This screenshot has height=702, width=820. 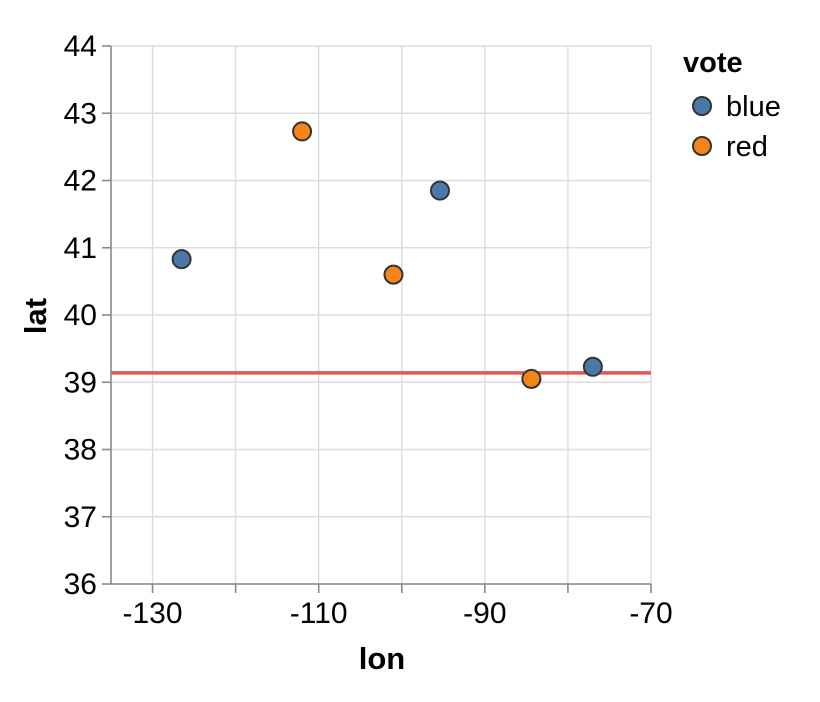 I want to click on legend: vote blue red, so click(x=732, y=105).